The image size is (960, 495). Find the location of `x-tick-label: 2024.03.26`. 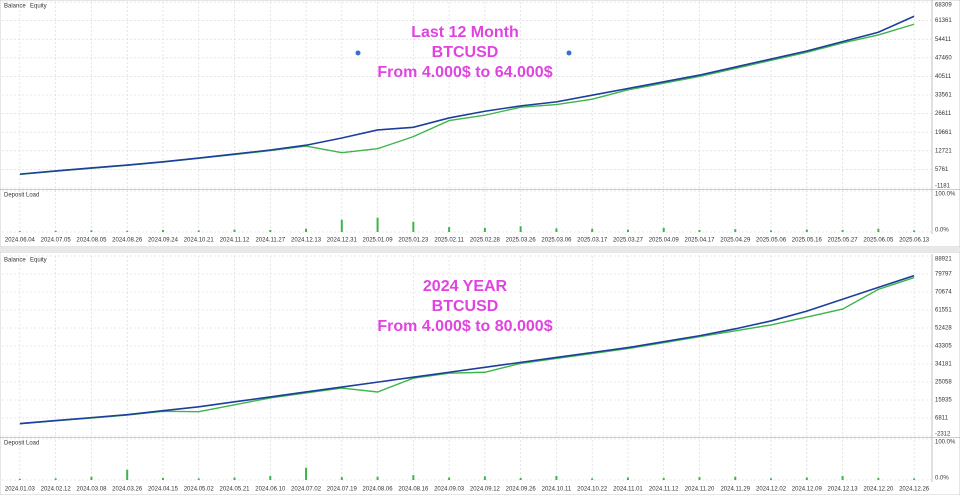

x-tick-label: 2024.03.26 is located at coordinates (127, 490).